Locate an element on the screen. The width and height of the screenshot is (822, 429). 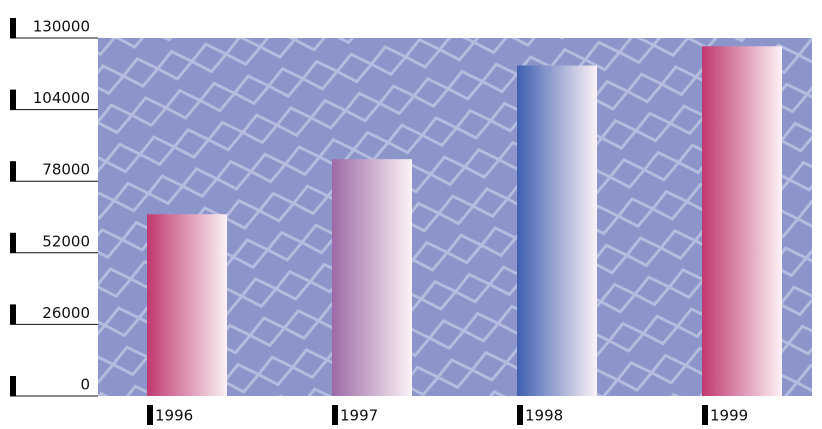
x-tick-label: 1996 is located at coordinates (174, 416).